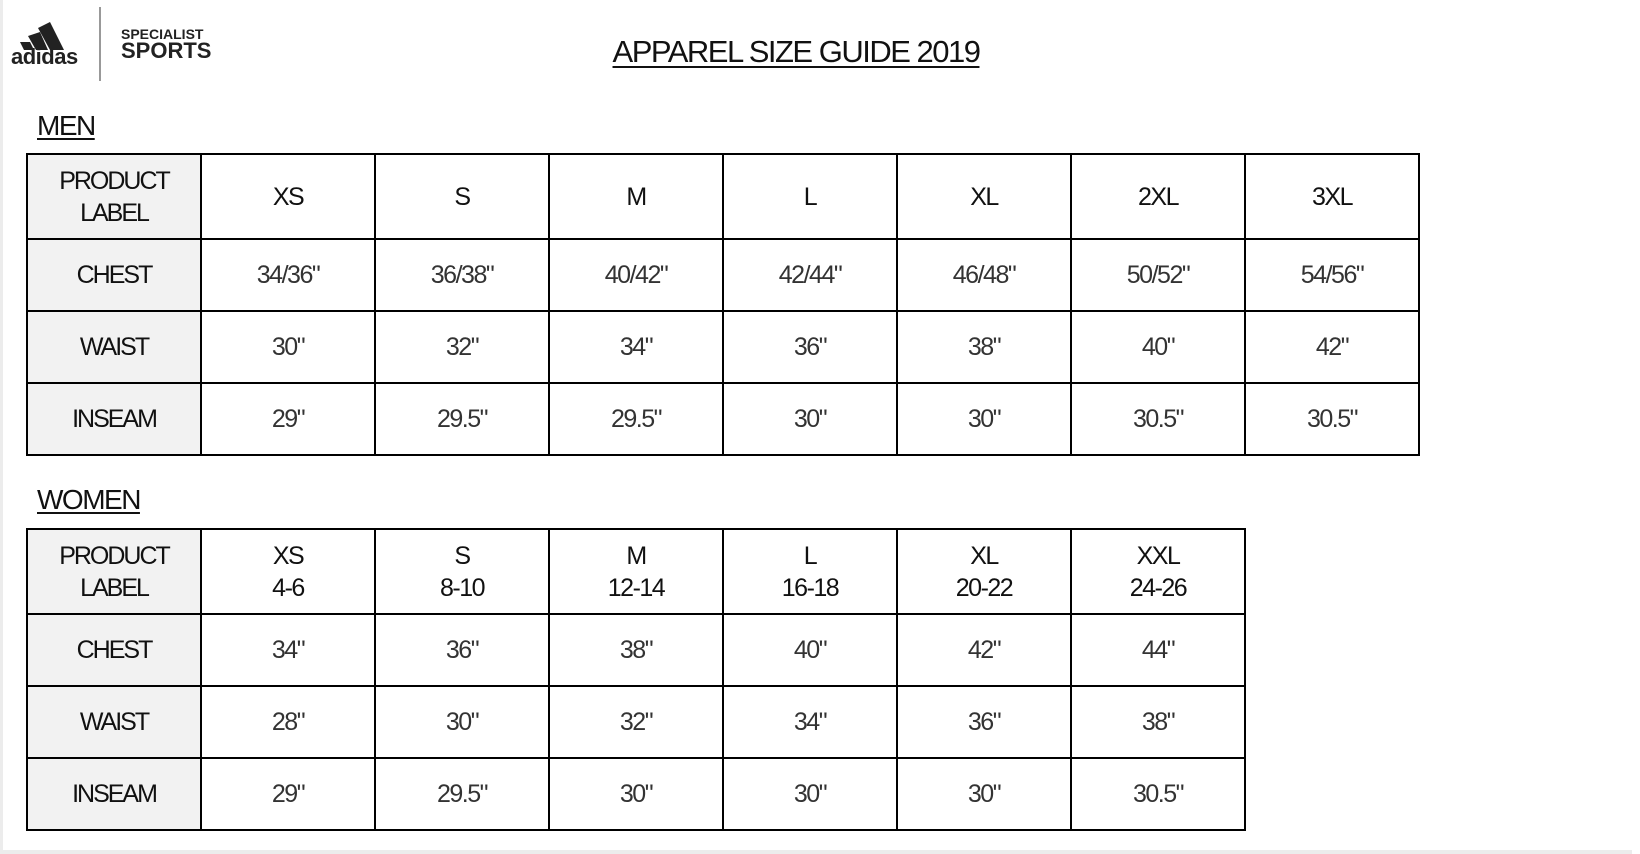  I want to click on women-heading: WOMEN, so click(89, 499).